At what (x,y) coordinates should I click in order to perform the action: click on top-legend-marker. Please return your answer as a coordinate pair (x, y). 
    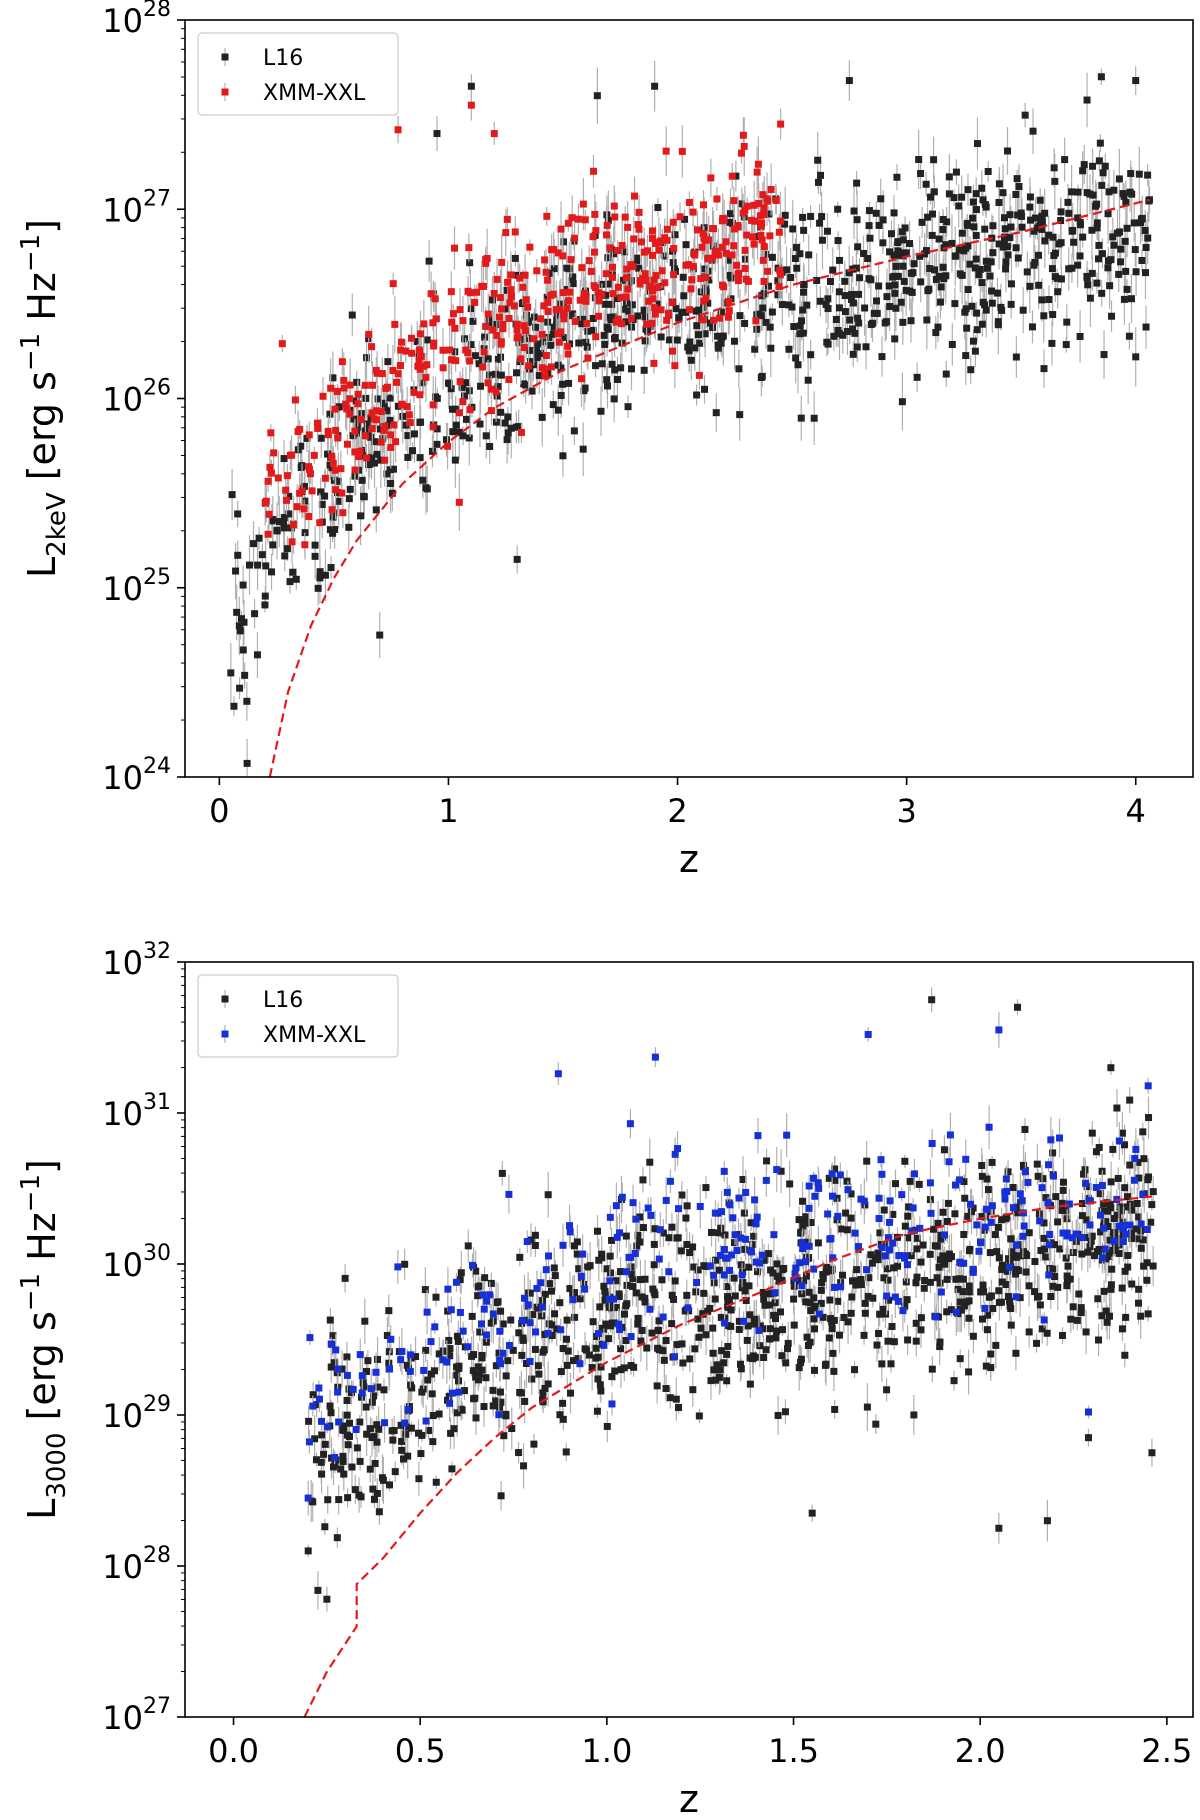
    Looking at the image, I should click on (225, 57).